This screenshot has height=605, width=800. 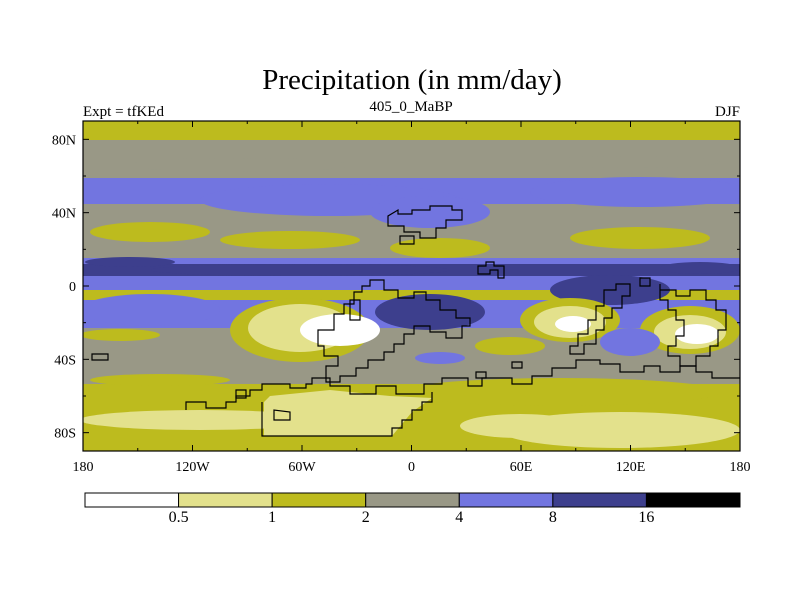 What do you see at coordinates (600, 319) in the screenshot?
I see `outline-east-a` at bounding box center [600, 319].